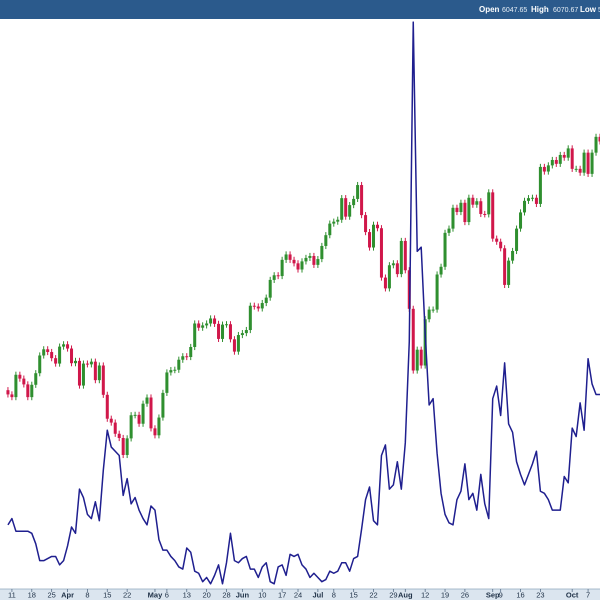 The width and height of the screenshot is (600, 600). What do you see at coordinates (187, 594) in the screenshot?
I see `x-tick-label: 13` at bounding box center [187, 594].